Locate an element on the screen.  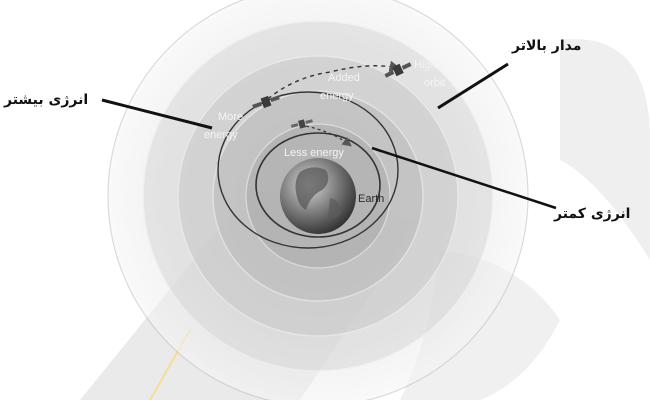
less-energy-arrow is located at coordinates (325, 135).